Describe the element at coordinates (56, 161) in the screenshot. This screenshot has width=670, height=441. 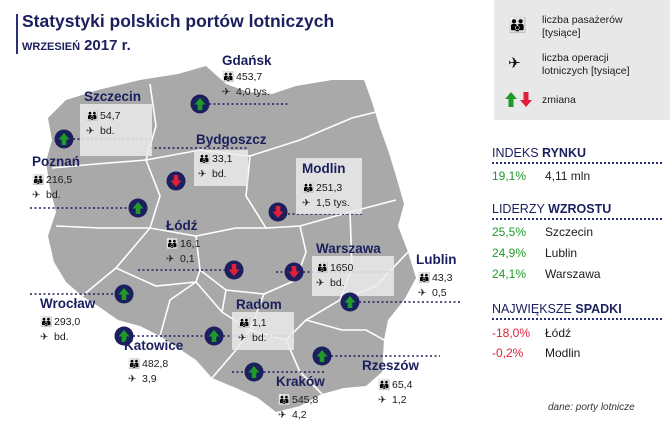
I see `airport-name-poznan: Poznań` at that location.